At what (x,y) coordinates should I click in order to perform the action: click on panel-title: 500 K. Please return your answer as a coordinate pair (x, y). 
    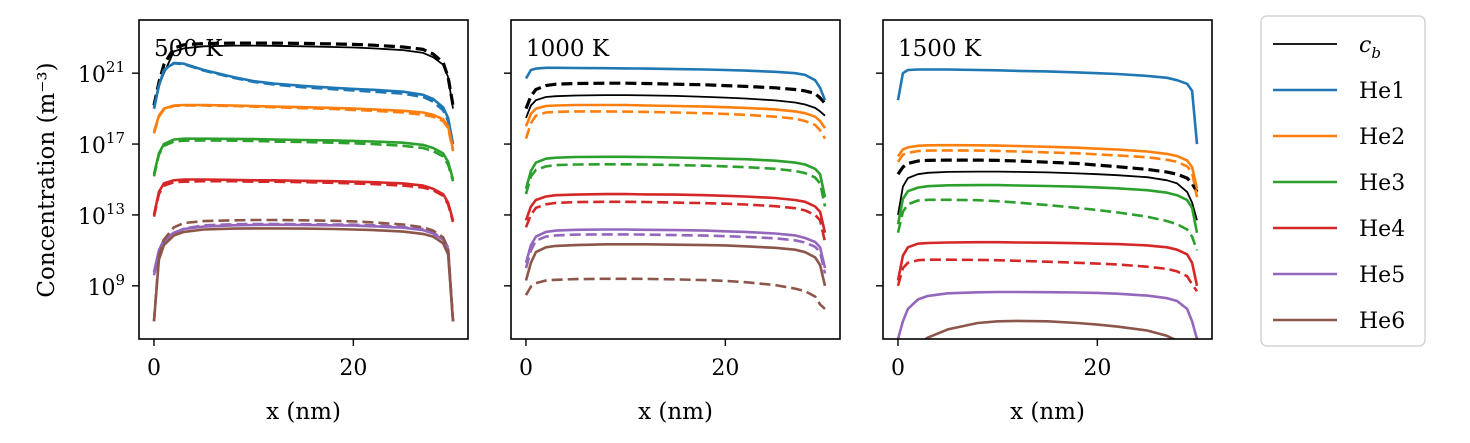
    Looking at the image, I should click on (188, 49).